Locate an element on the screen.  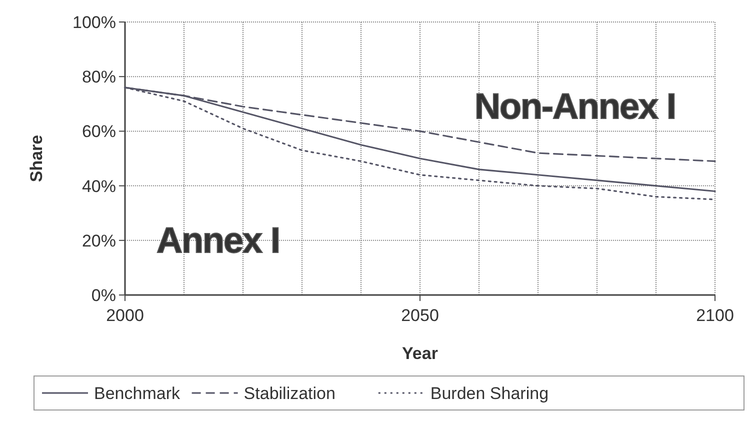
y-tick-label: 20% is located at coordinates (99, 240).